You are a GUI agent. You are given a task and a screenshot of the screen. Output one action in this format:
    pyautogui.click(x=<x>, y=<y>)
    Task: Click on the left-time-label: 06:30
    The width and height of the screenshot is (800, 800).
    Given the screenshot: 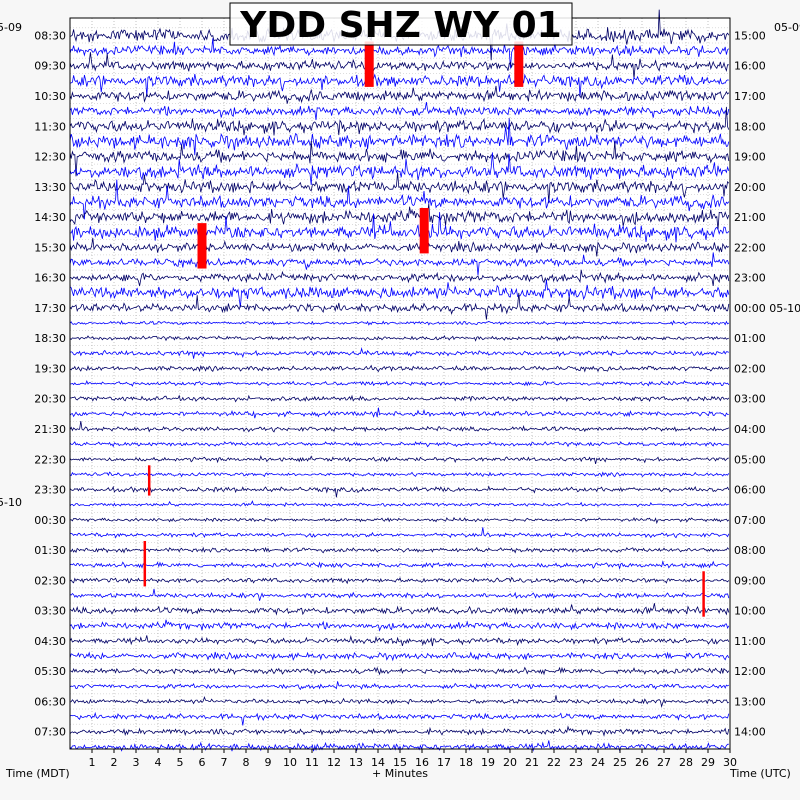 What is the action you would take?
    pyautogui.click(x=50, y=701)
    